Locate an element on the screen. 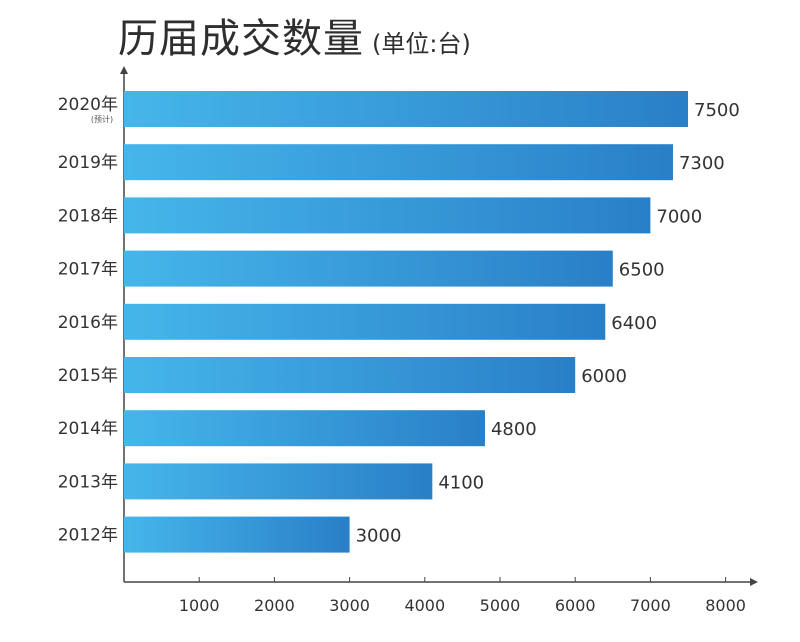 The height and width of the screenshot is (642, 800). x-tick-label: 5000 is located at coordinates (500, 605).